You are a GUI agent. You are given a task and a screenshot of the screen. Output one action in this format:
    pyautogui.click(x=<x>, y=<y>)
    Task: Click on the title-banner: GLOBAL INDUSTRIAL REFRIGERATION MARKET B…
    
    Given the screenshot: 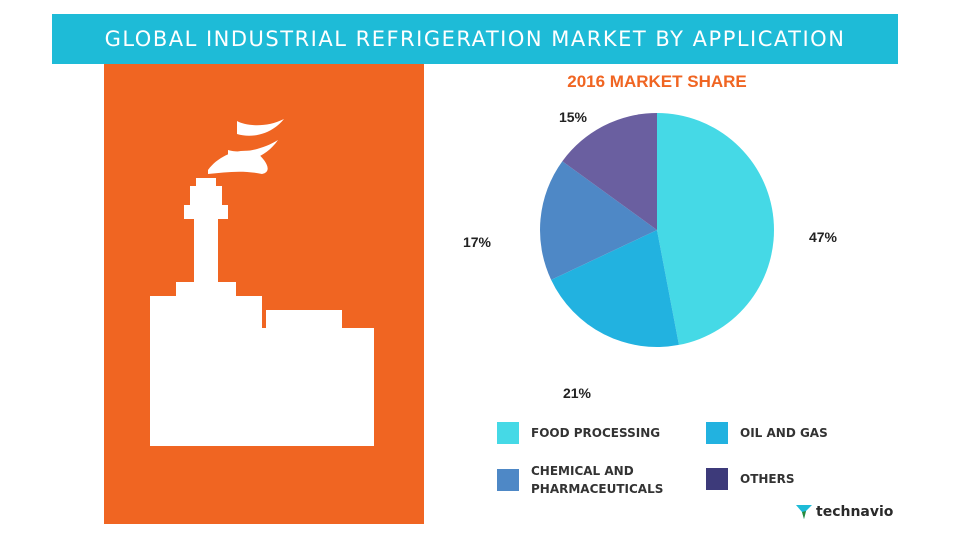 What is the action you would take?
    pyautogui.click(x=475, y=39)
    